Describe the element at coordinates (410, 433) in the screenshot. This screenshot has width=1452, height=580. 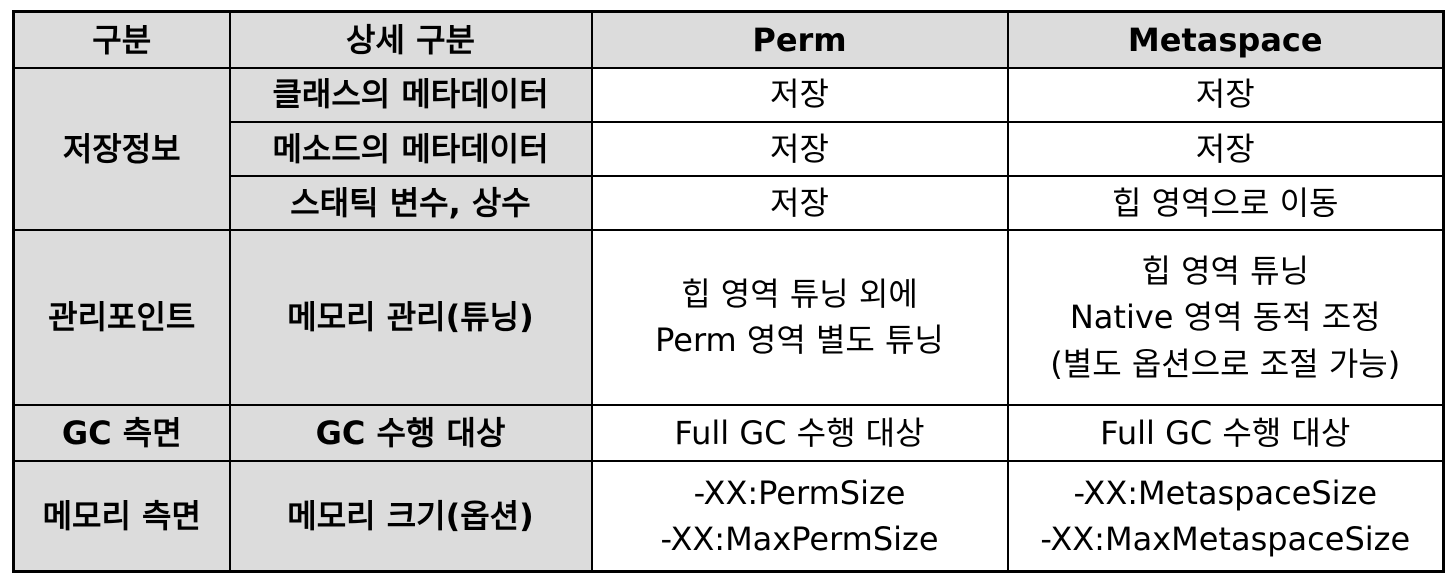
I see `row-label-gc-target: GC 수행 대상` at that location.